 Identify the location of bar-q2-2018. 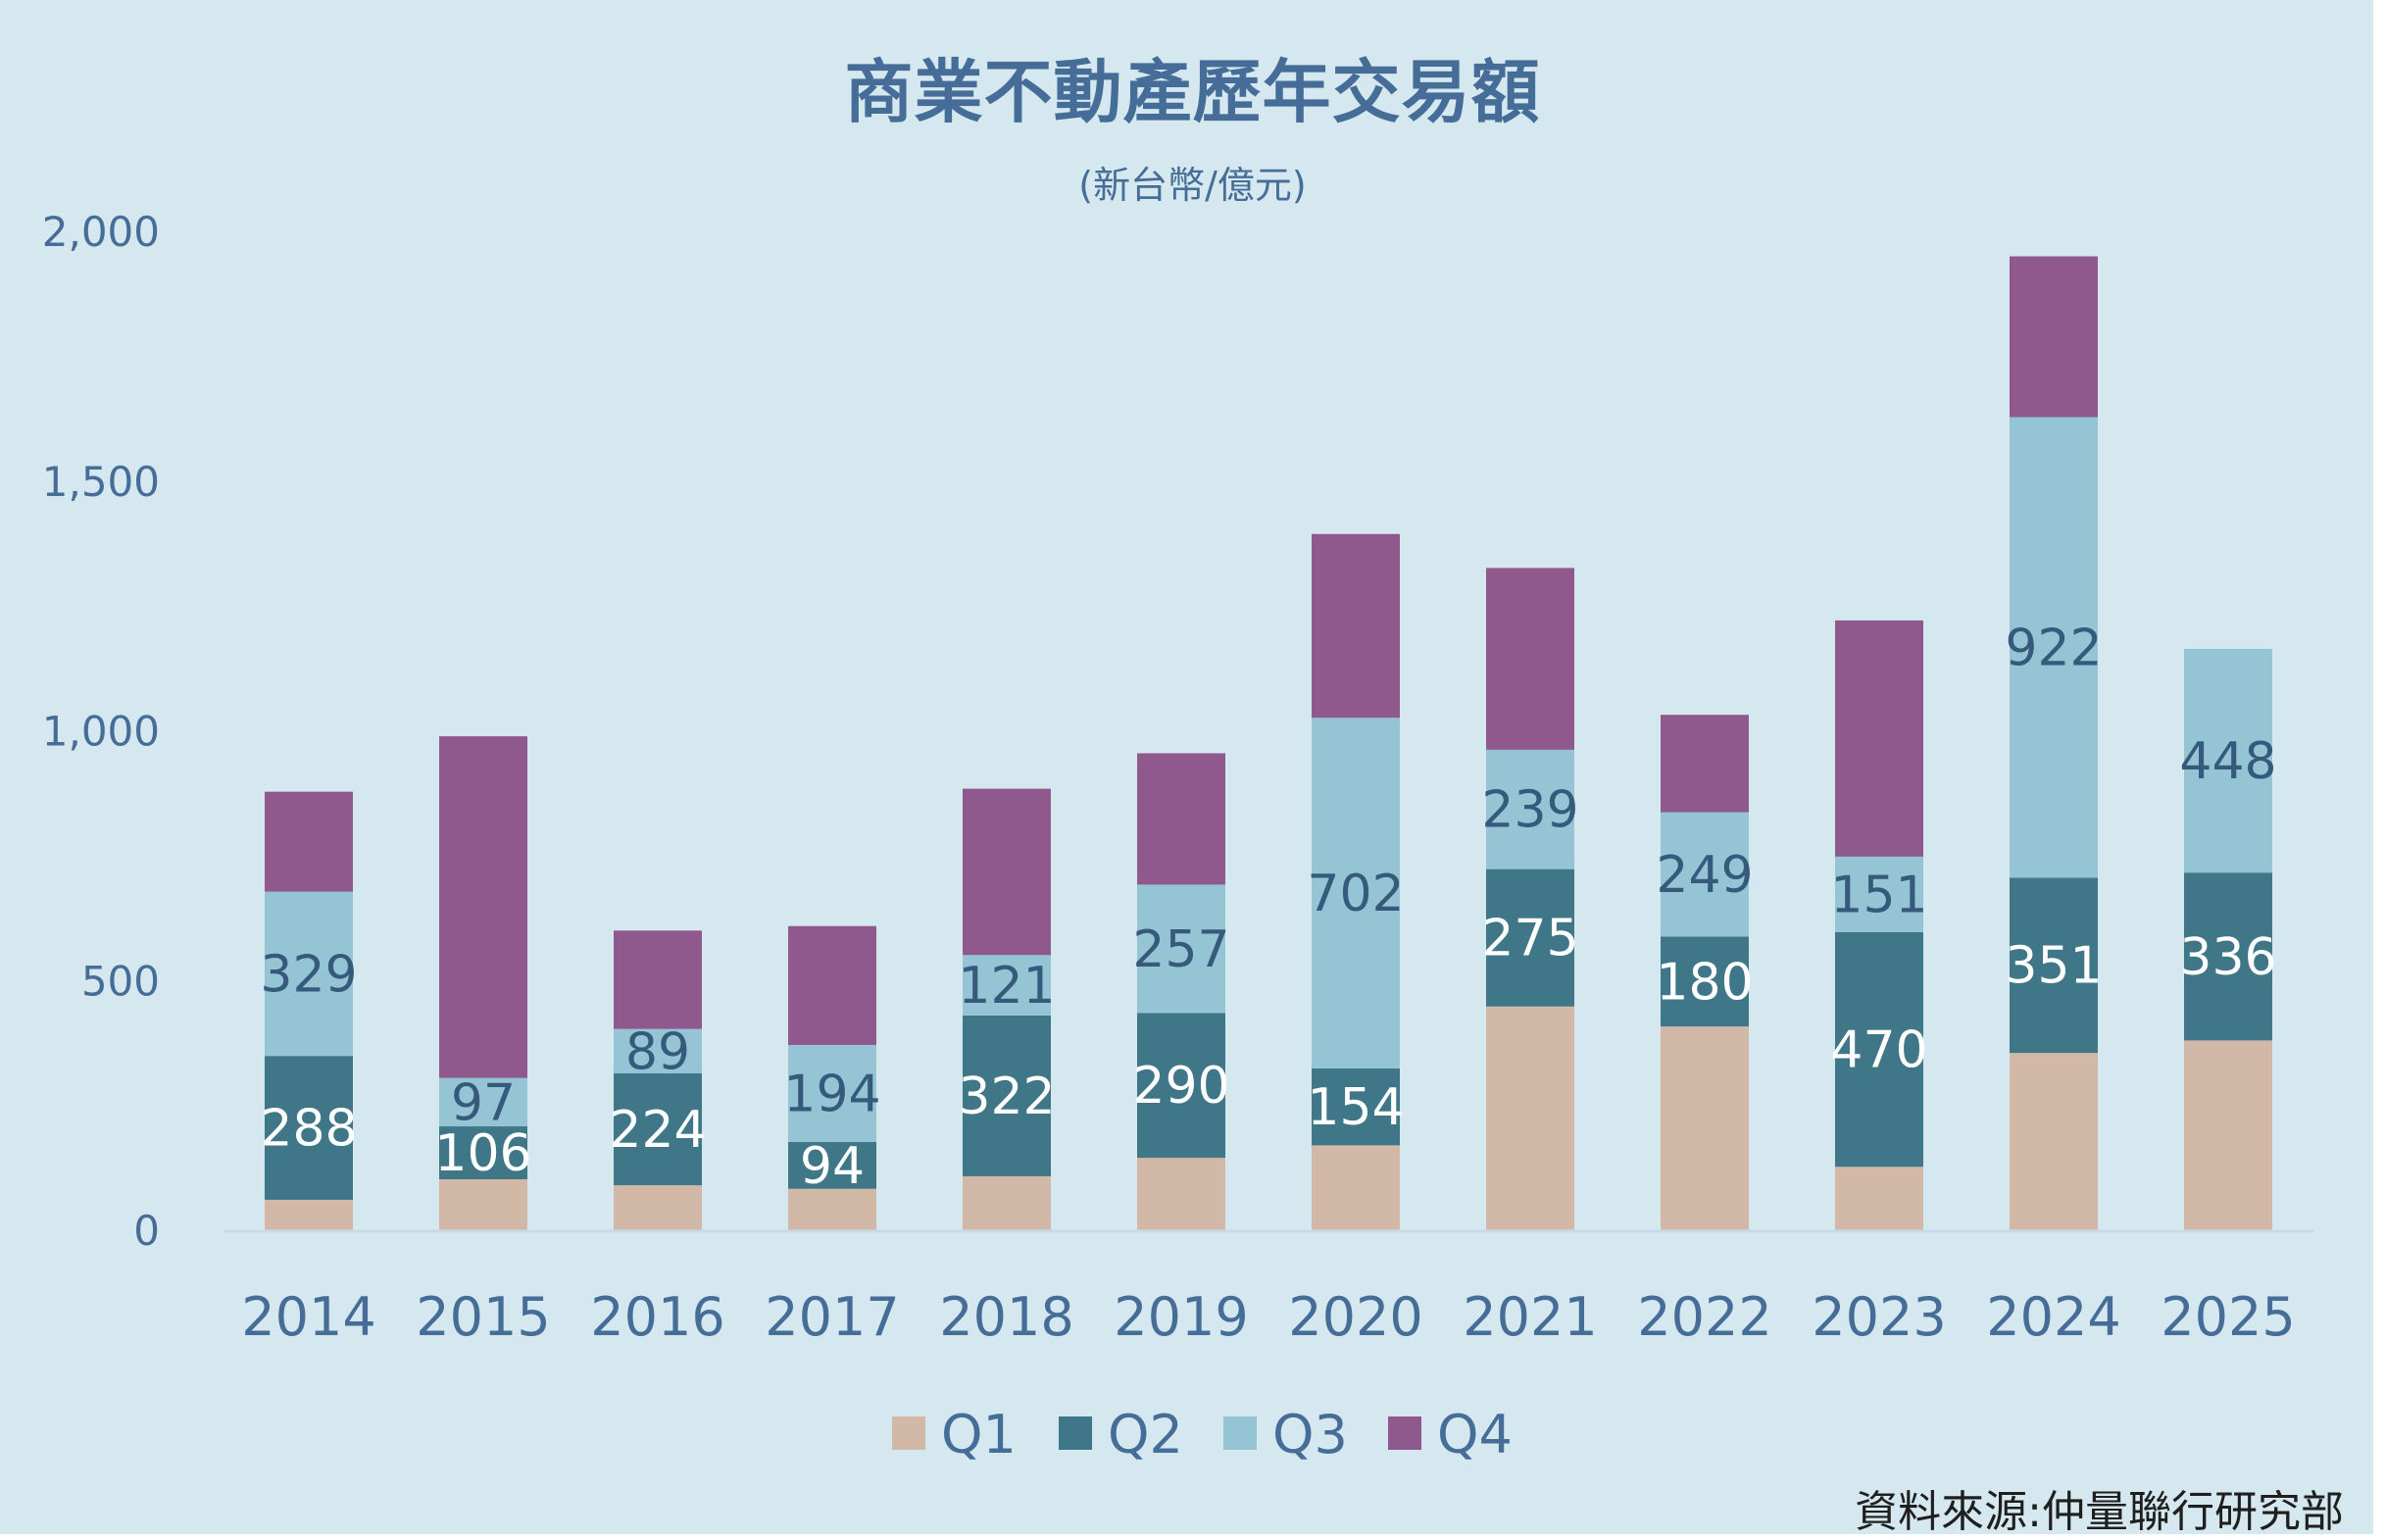
(1007, 1095).